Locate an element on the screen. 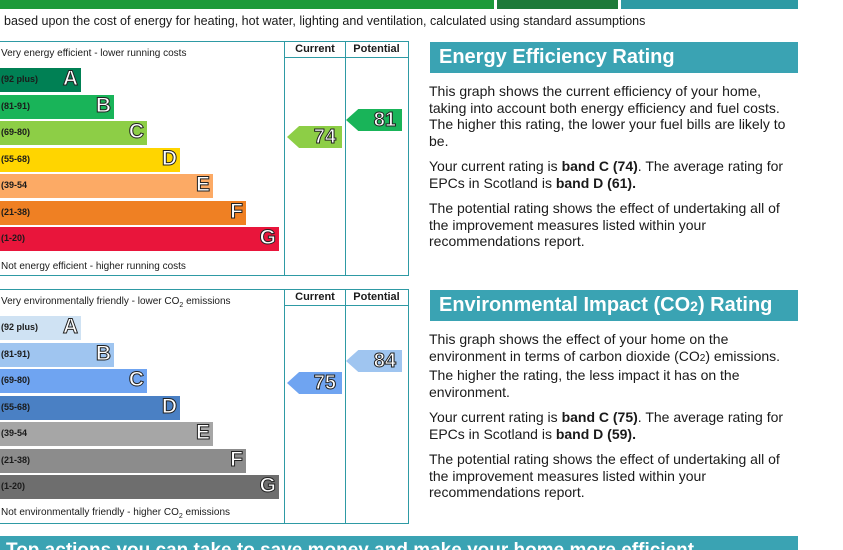  energy-band-a: (92 plus) A is located at coordinates (40, 79).